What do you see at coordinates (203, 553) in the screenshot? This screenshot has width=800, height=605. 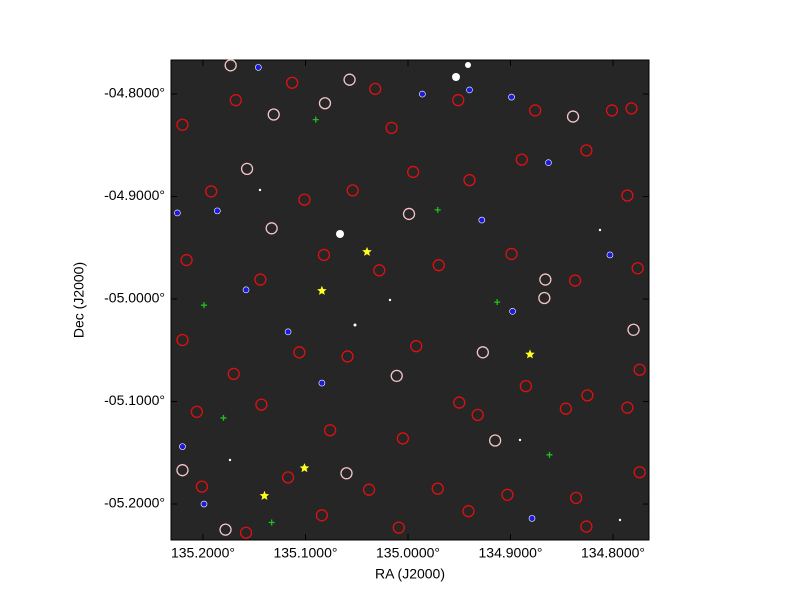 I see `x-tick-label: 135.2000°` at bounding box center [203, 553].